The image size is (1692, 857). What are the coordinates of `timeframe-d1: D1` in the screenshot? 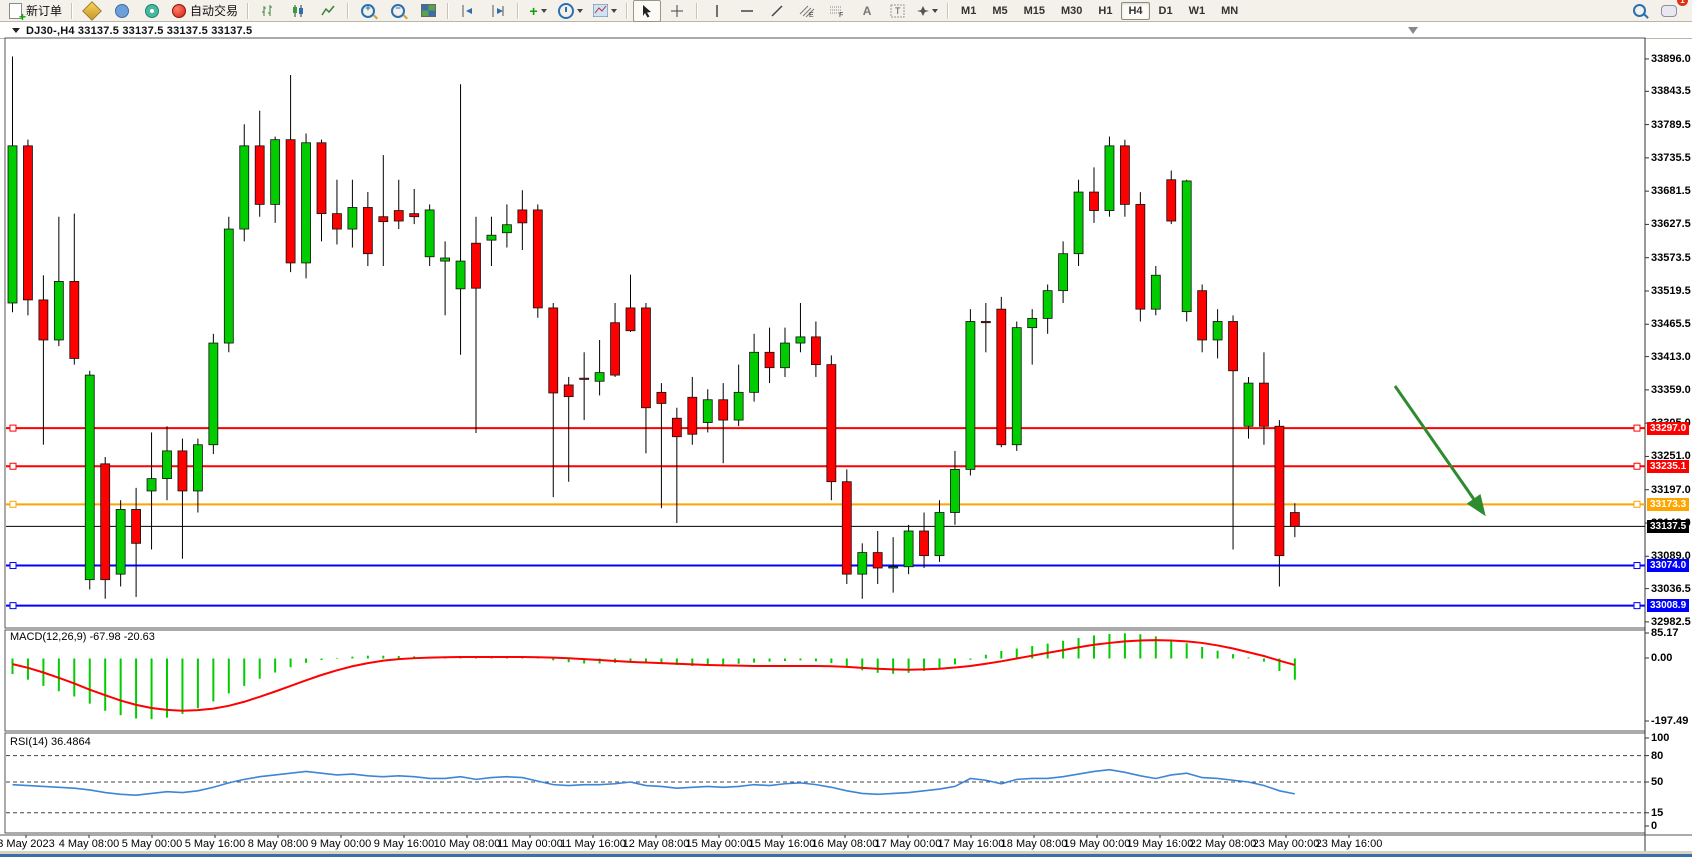 It's located at (1165, 10).